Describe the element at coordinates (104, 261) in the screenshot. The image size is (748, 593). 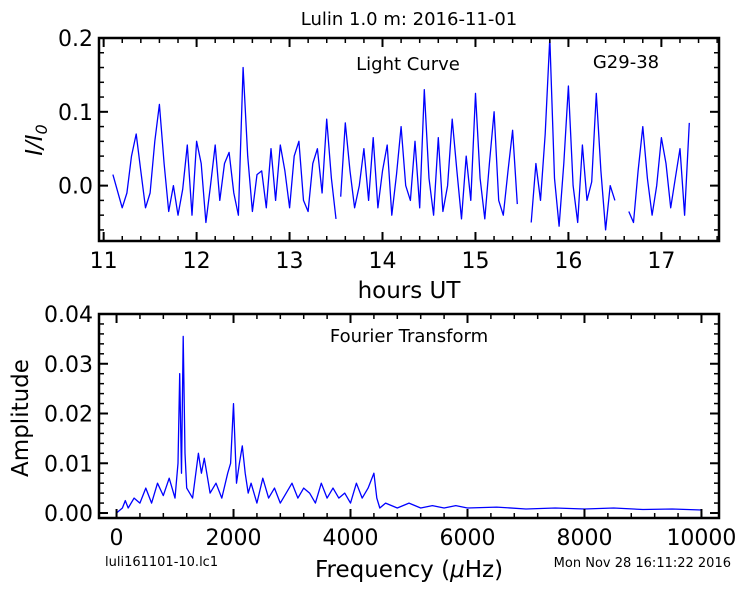
I see `light-curve-xtick-label-0: 11` at that location.